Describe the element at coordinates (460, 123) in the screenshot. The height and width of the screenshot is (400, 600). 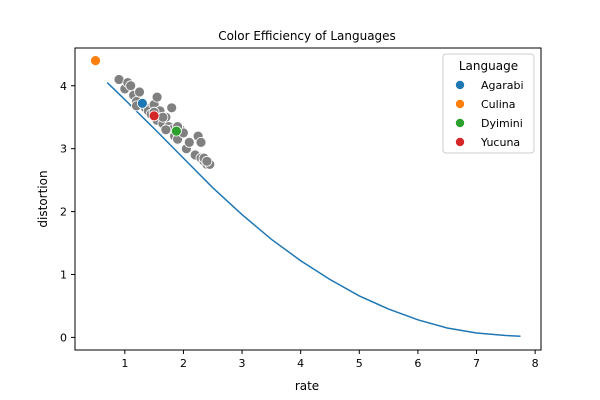
I see `legend-marker-dyimini` at that location.